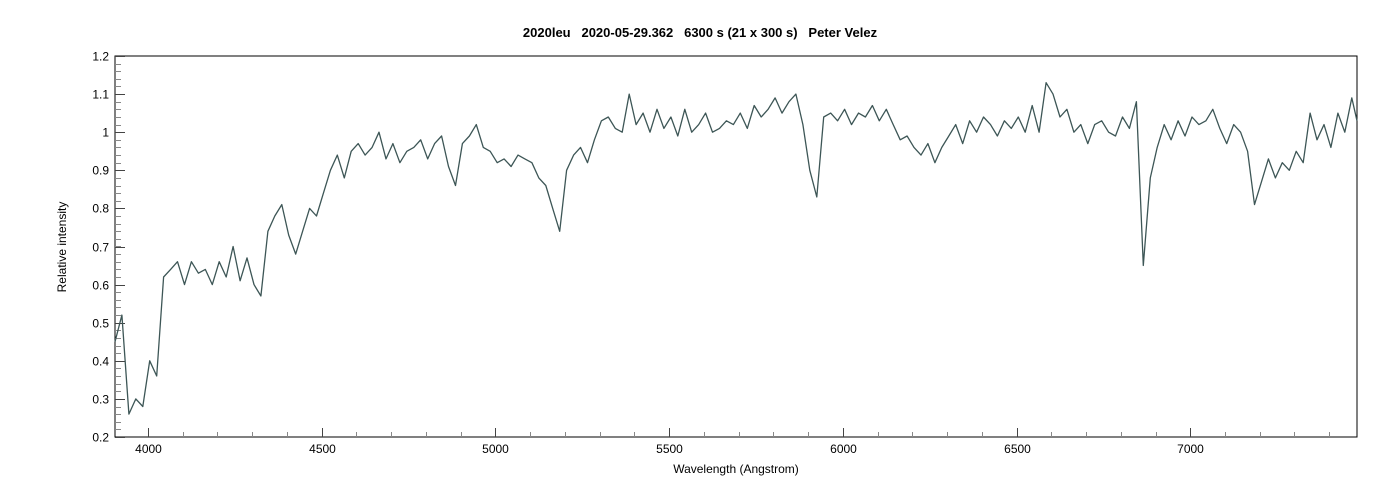 This screenshot has height=500, width=1400. What do you see at coordinates (736, 469) in the screenshot?
I see `x-axis-label: Wavelength (Angstrom)` at bounding box center [736, 469].